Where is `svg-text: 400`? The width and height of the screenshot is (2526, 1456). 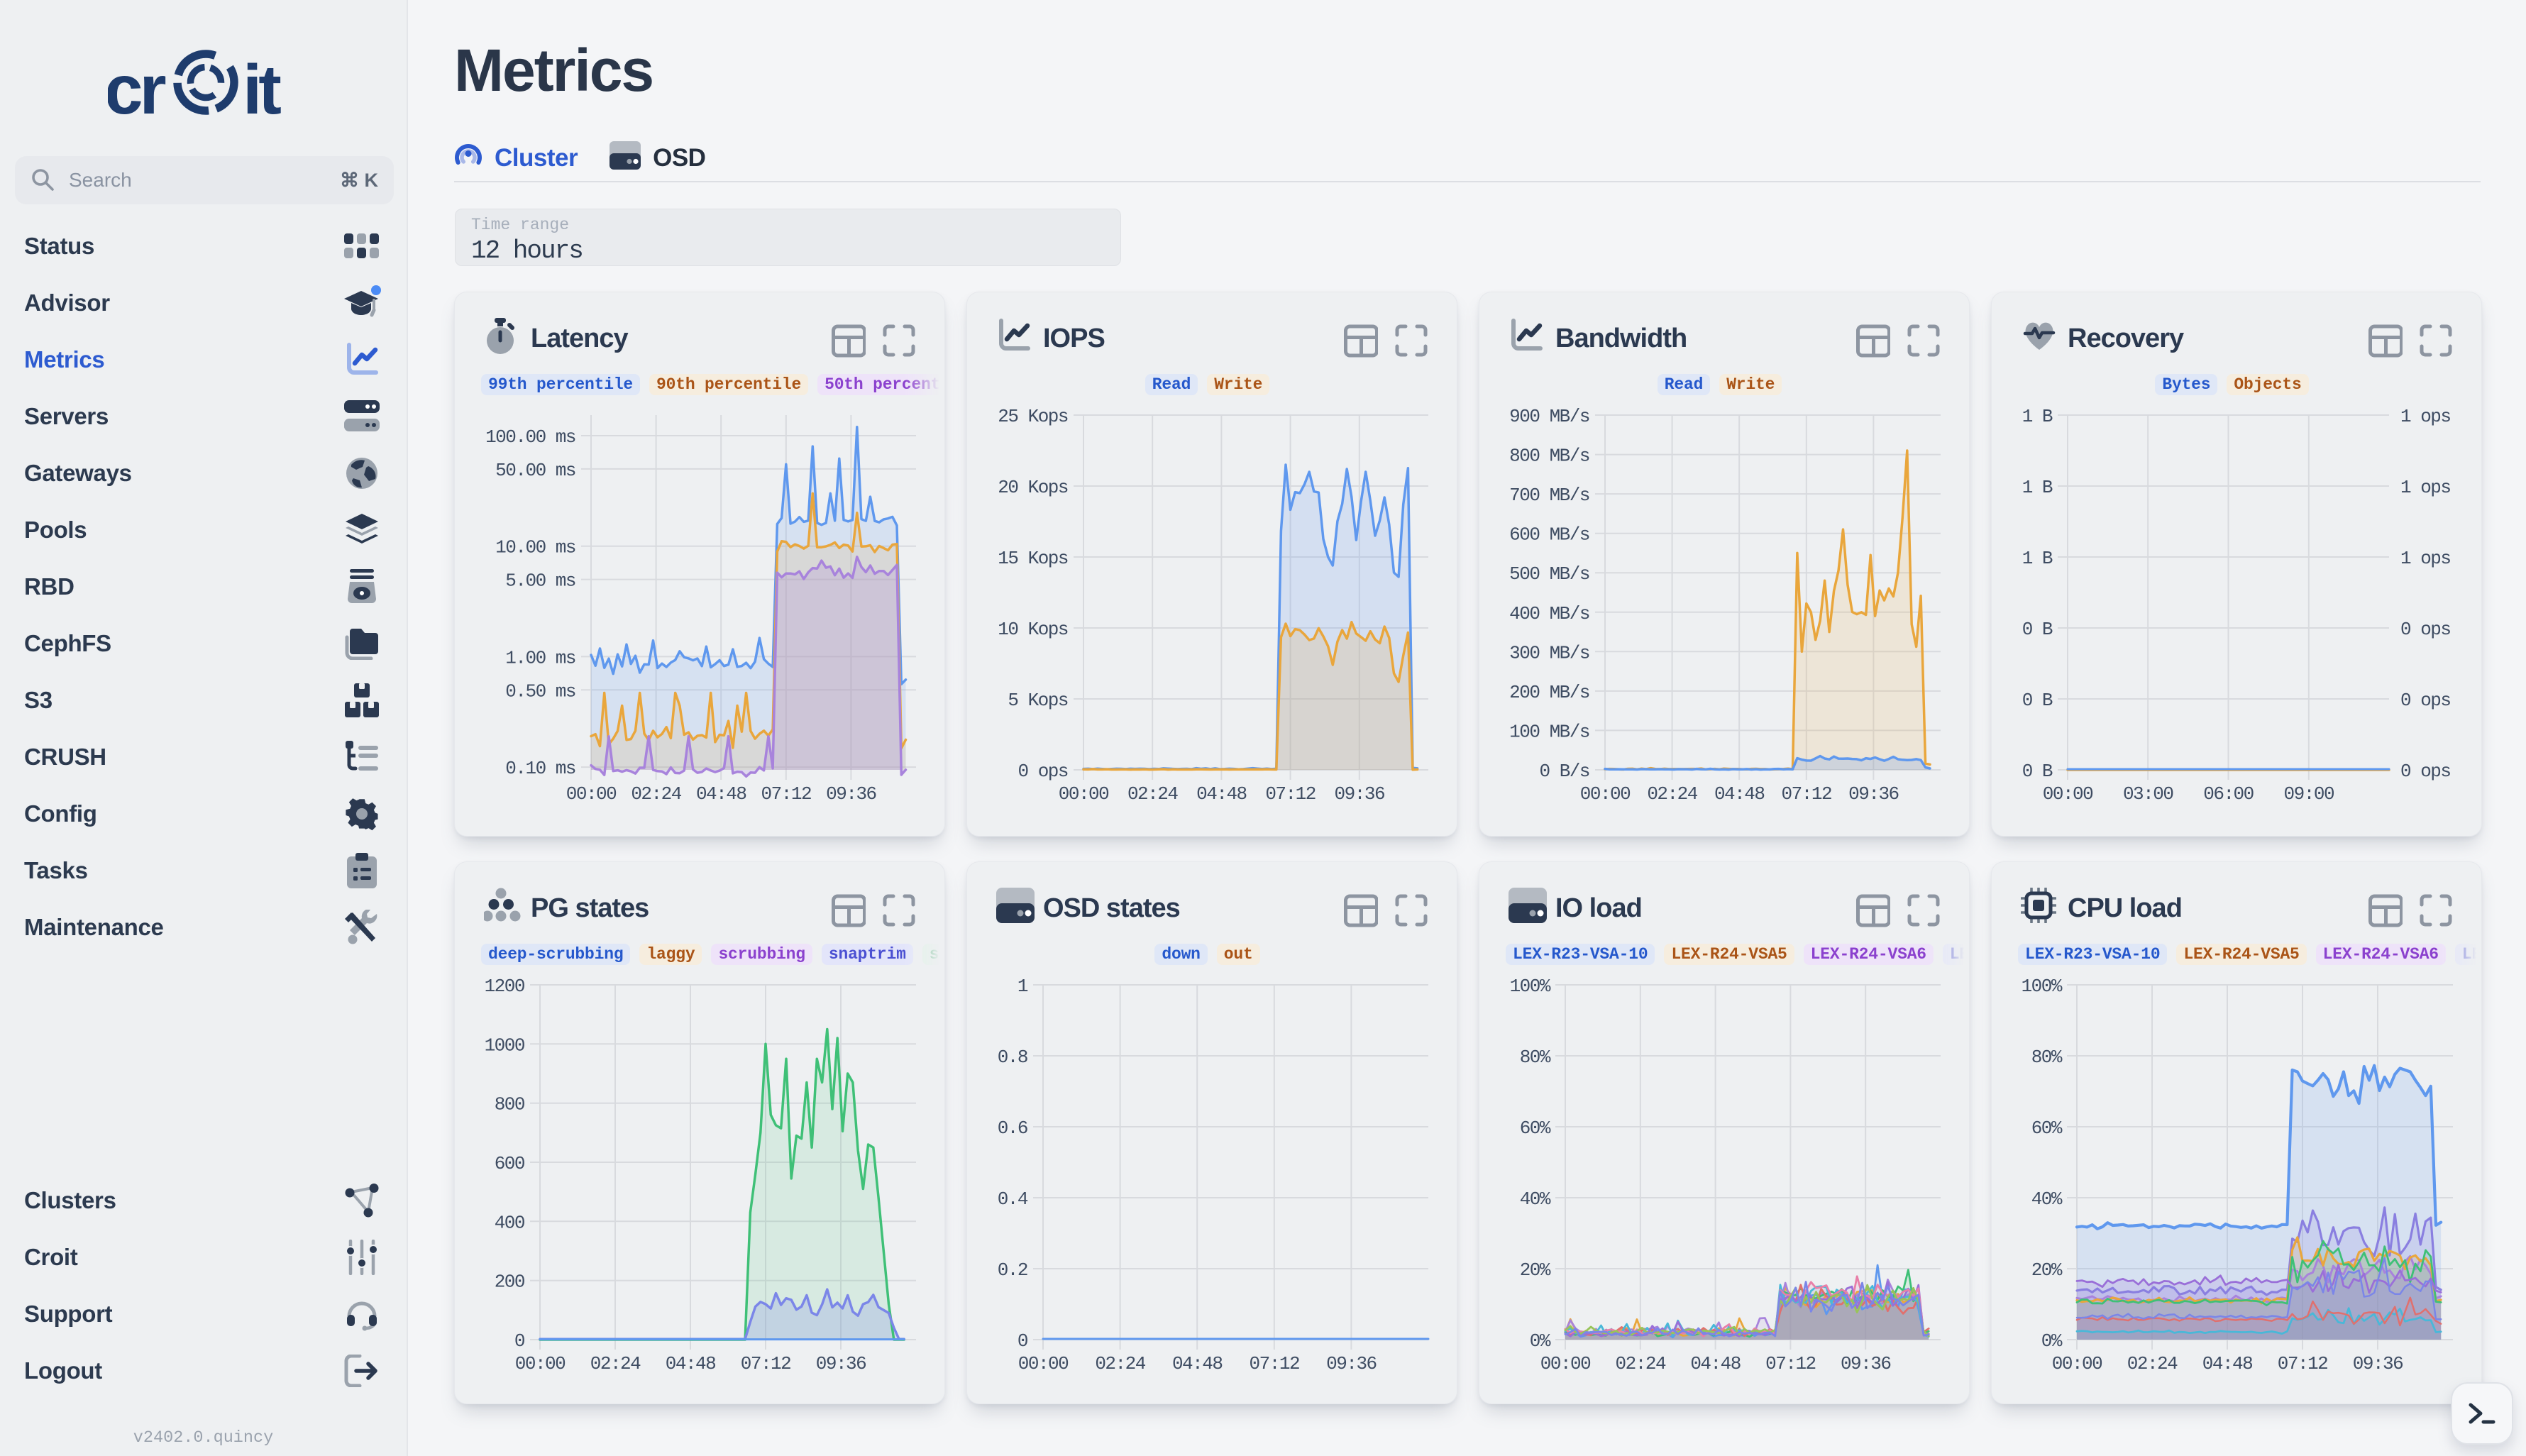
svg-text: 400 is located at coordinates (509, 1222).